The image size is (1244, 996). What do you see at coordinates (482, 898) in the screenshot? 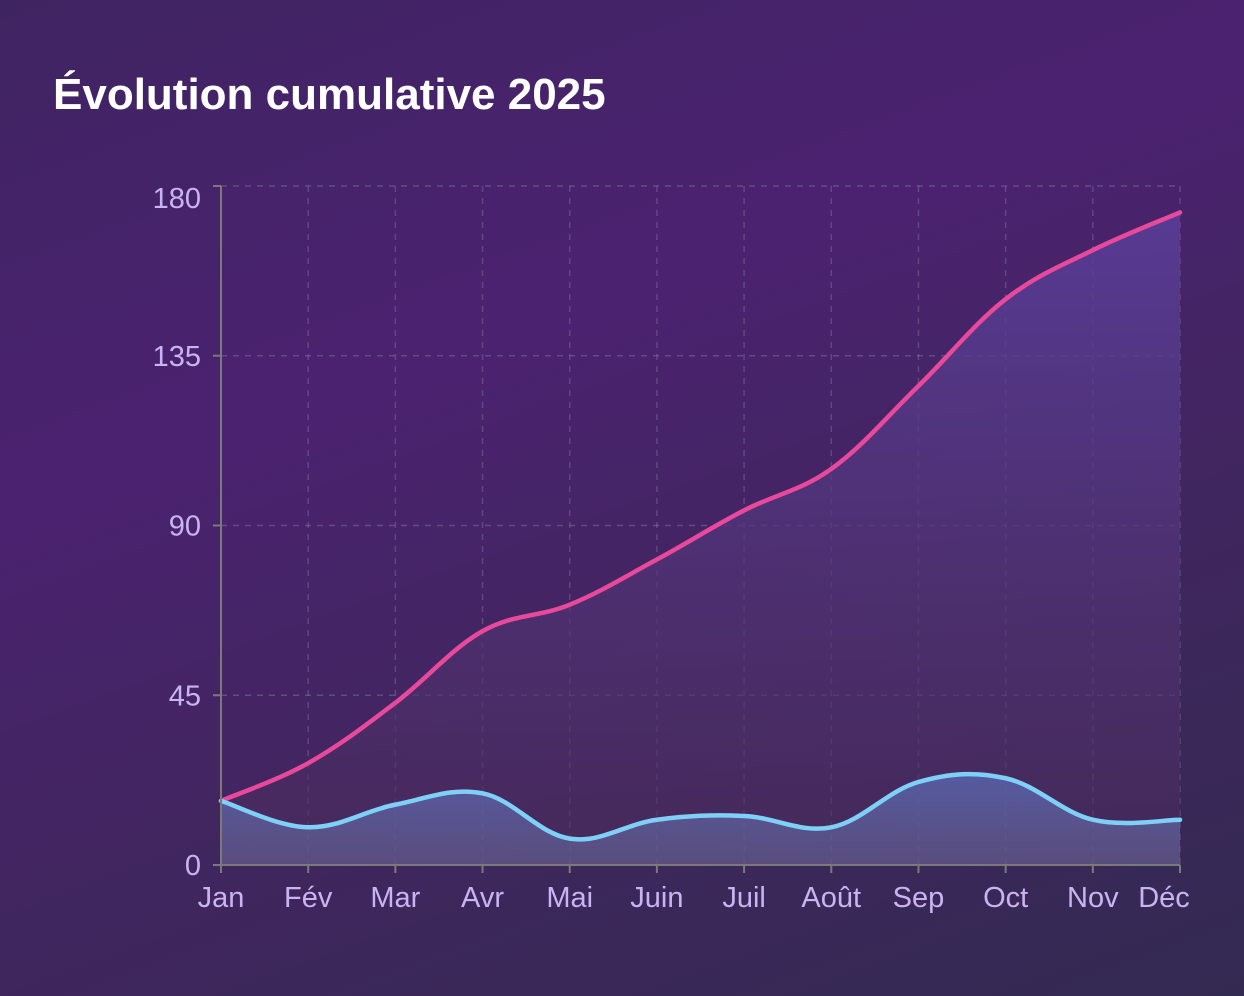
I see `x-tick-label: Avr` at bounding box center [482, 898].